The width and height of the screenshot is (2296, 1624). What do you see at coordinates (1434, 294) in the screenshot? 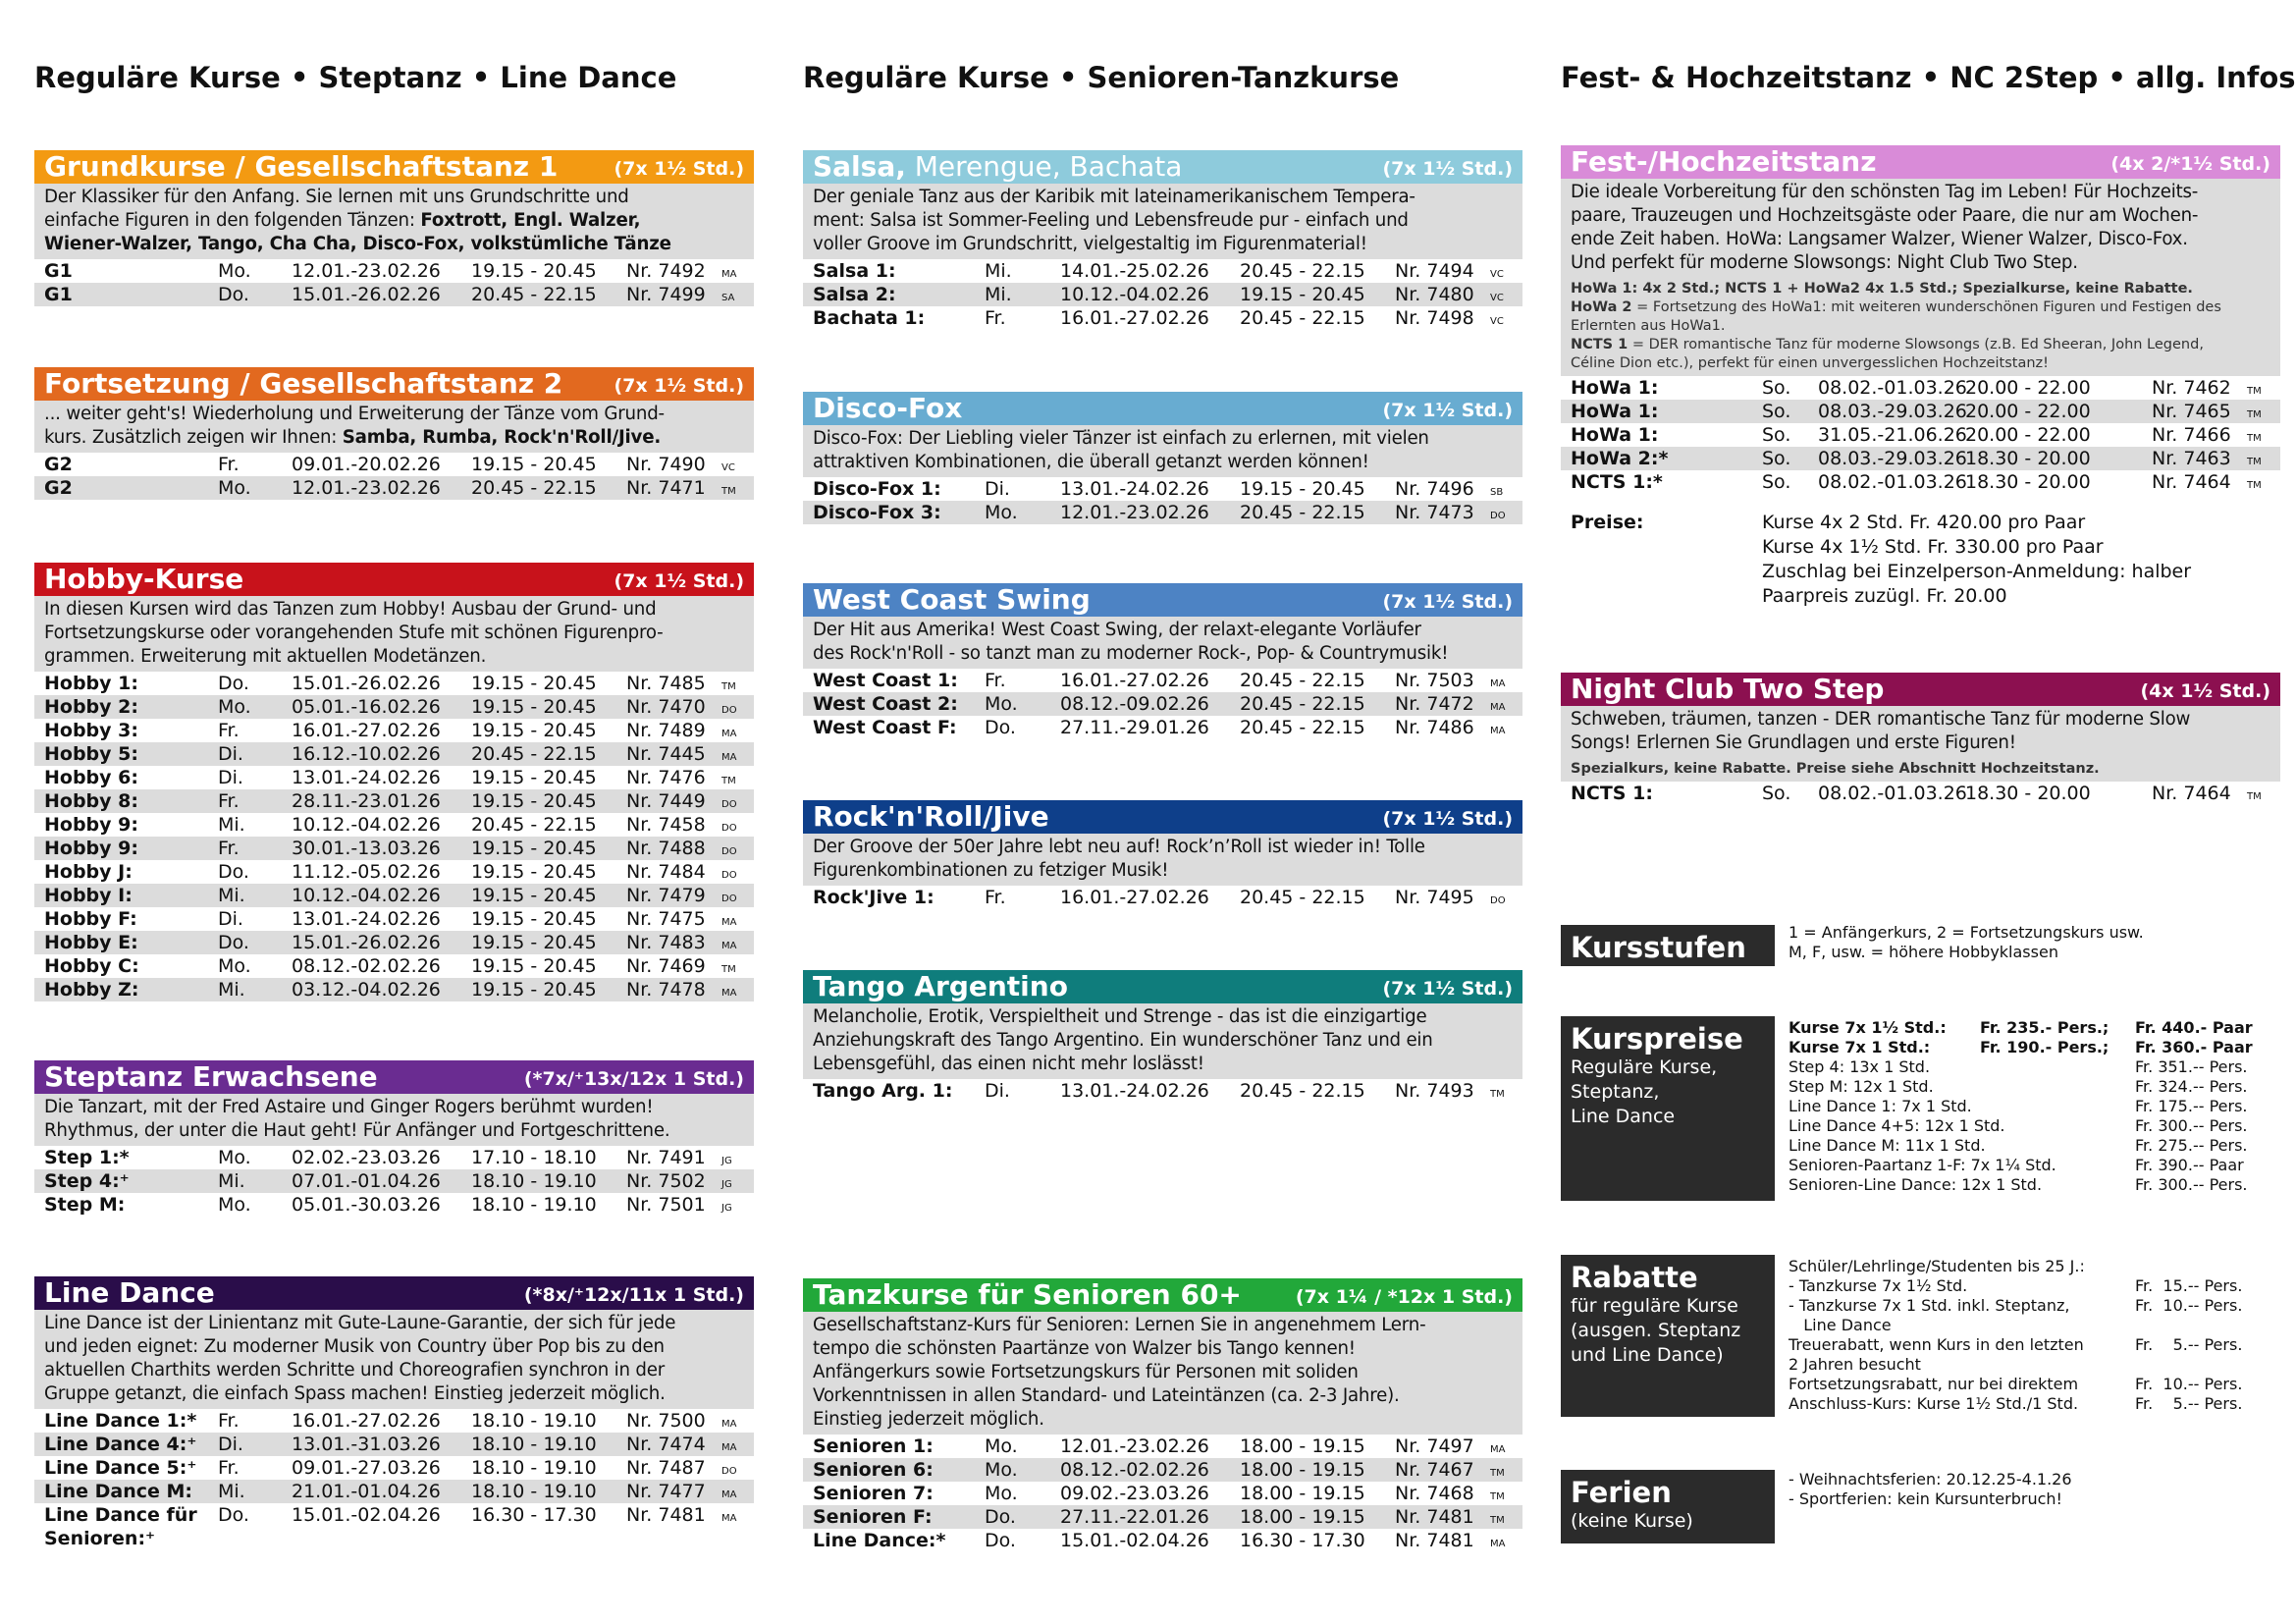
I see `course-number: Nr. 7480` at bounding box center [1434, 294].